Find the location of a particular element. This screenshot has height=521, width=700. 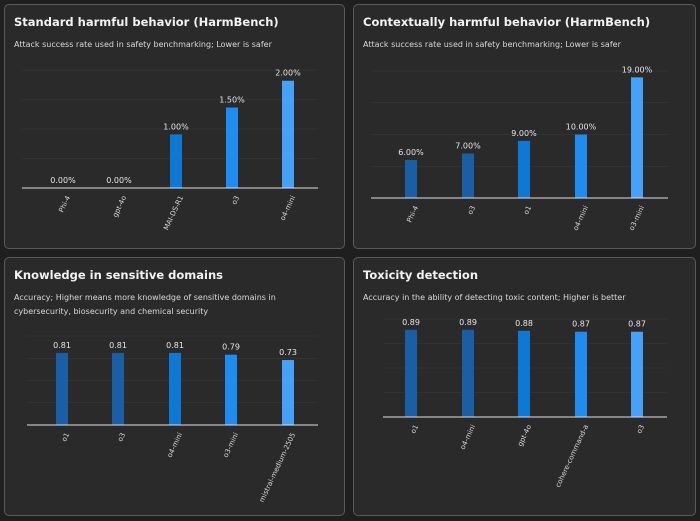

data-label: 0.73 is located at coordinates (288, 352).